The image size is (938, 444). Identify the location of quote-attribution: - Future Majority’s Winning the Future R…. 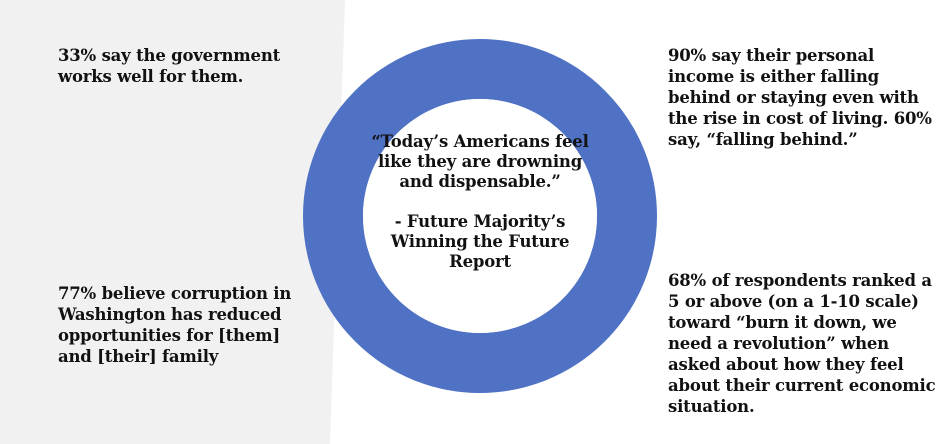
(480, 241).